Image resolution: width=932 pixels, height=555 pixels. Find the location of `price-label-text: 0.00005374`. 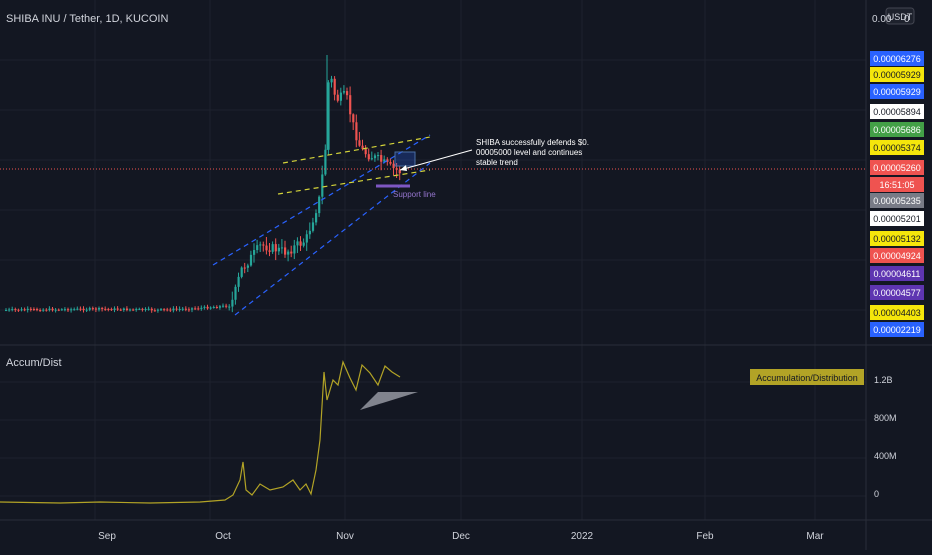

price-label-text: 0.00005374 is located at coordinates (897, 148).